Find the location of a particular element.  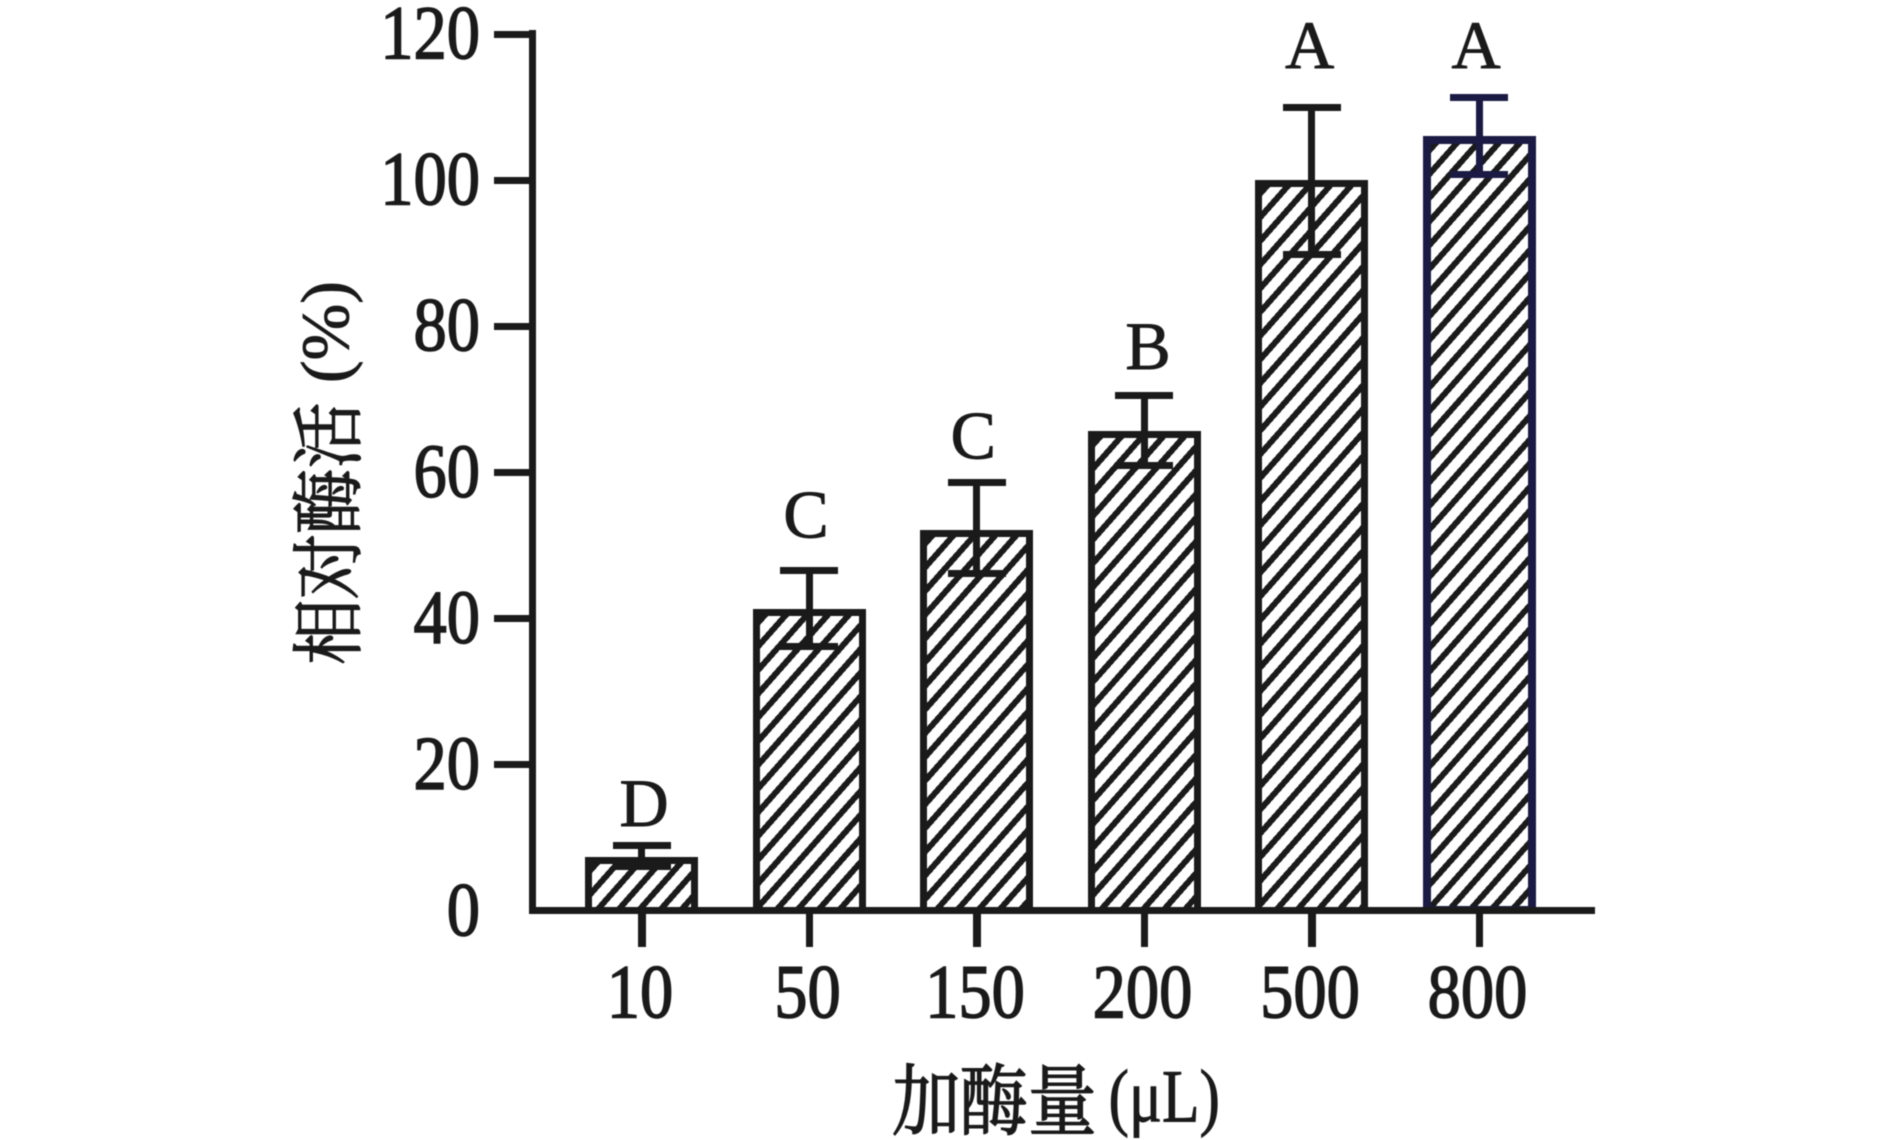

svg-text: 20 is located at coordinates (447, 764).